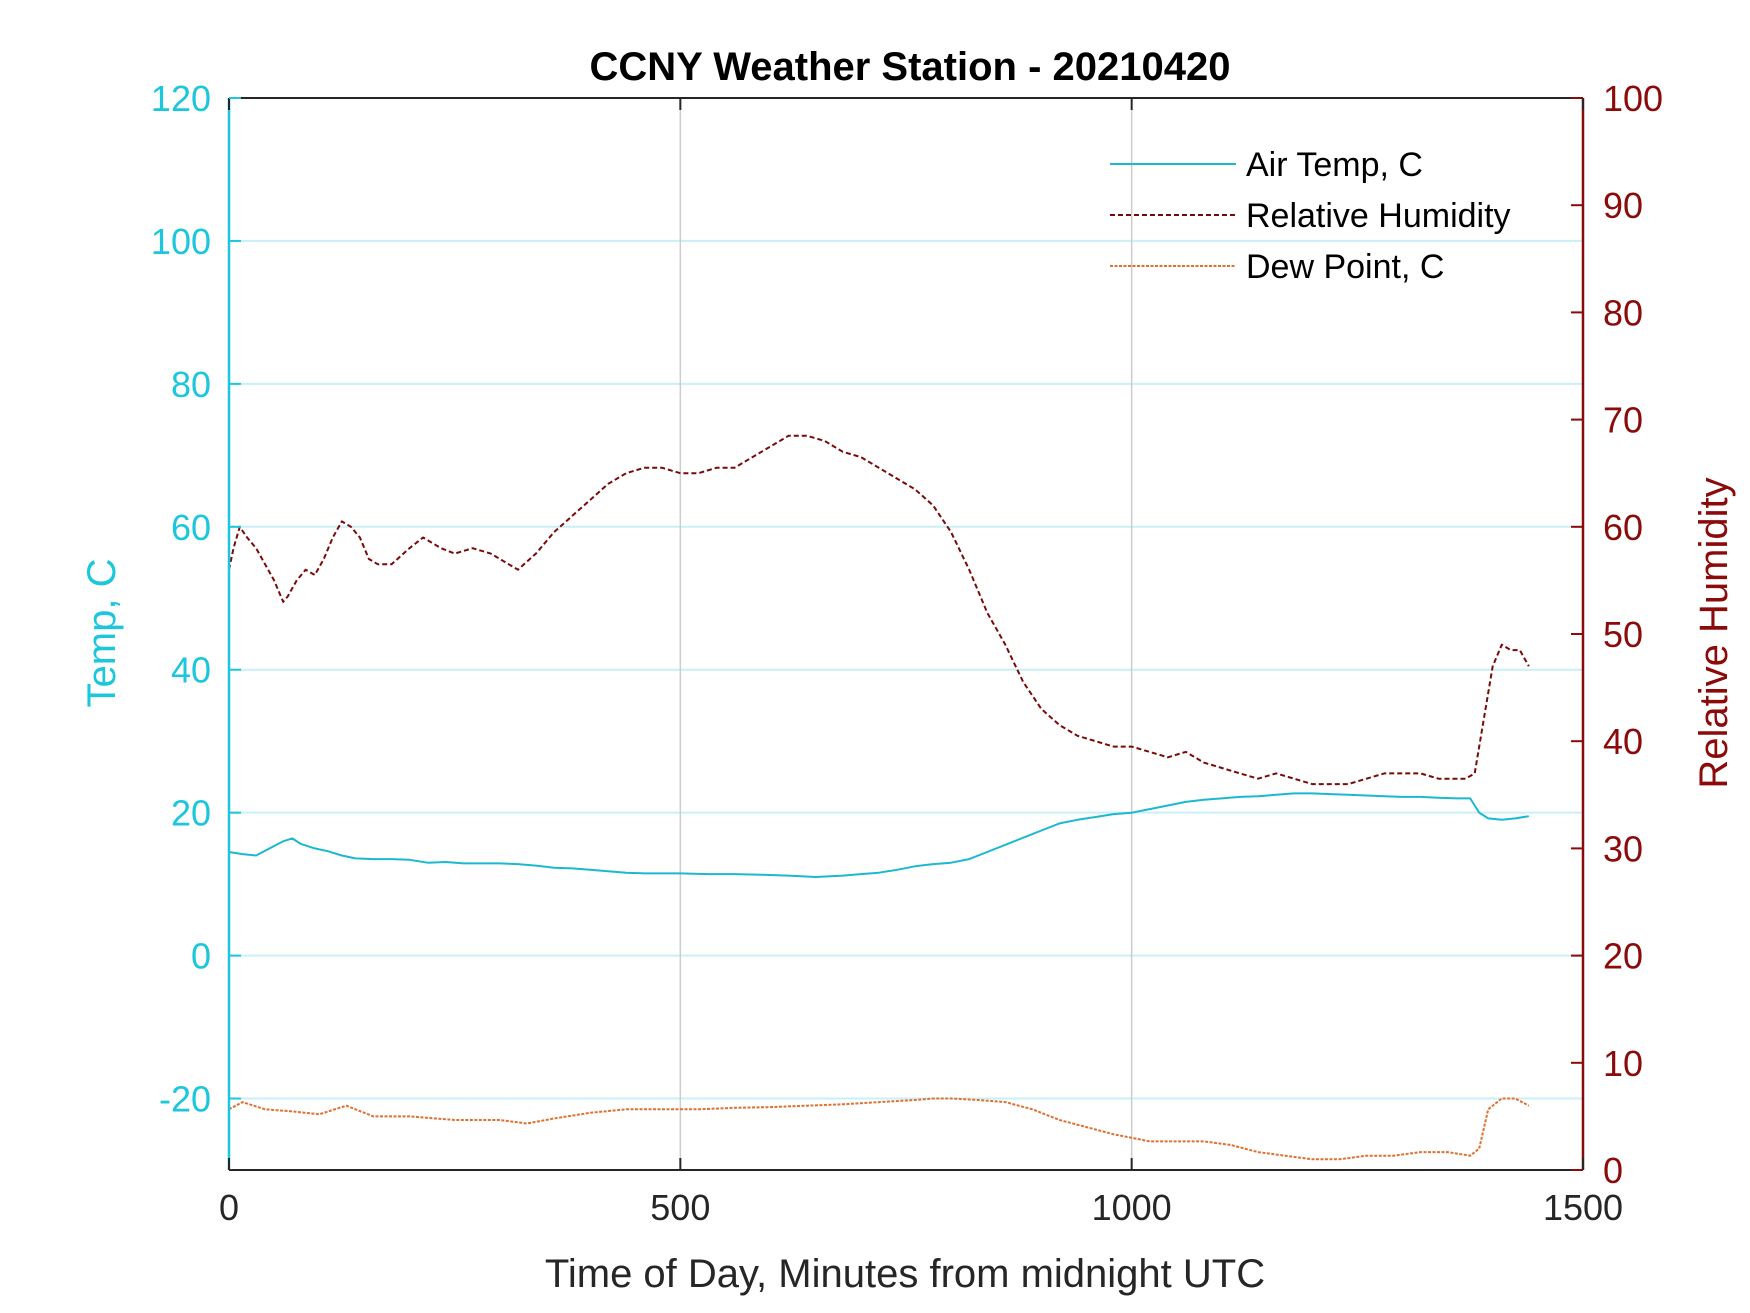  What do you see at coordinates (191, 813) in the screenshot?
I see `y-left-tick-label: 20` at bounding box center [191, 813].